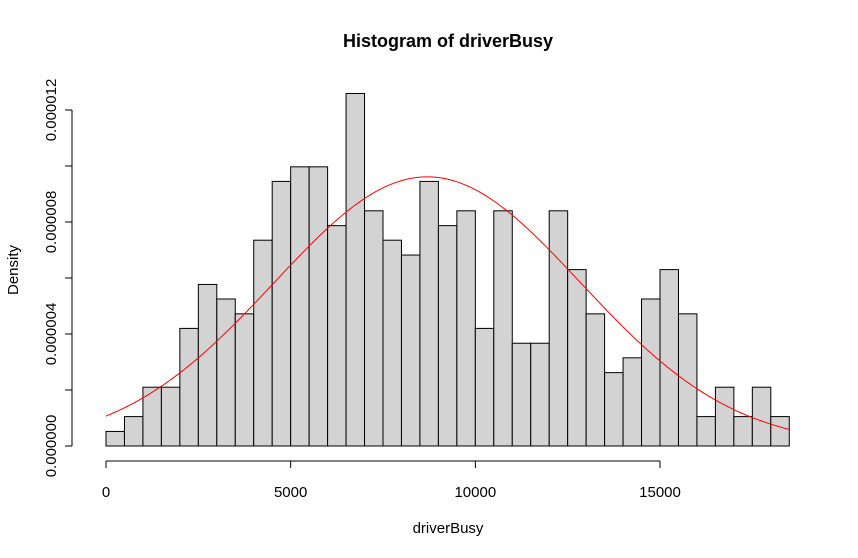 The height and width of the screenshot is (558, 858). Describe the element at coordinates (660, 492) in the screenshot. I see `x-tick-label: 15000` at that location.